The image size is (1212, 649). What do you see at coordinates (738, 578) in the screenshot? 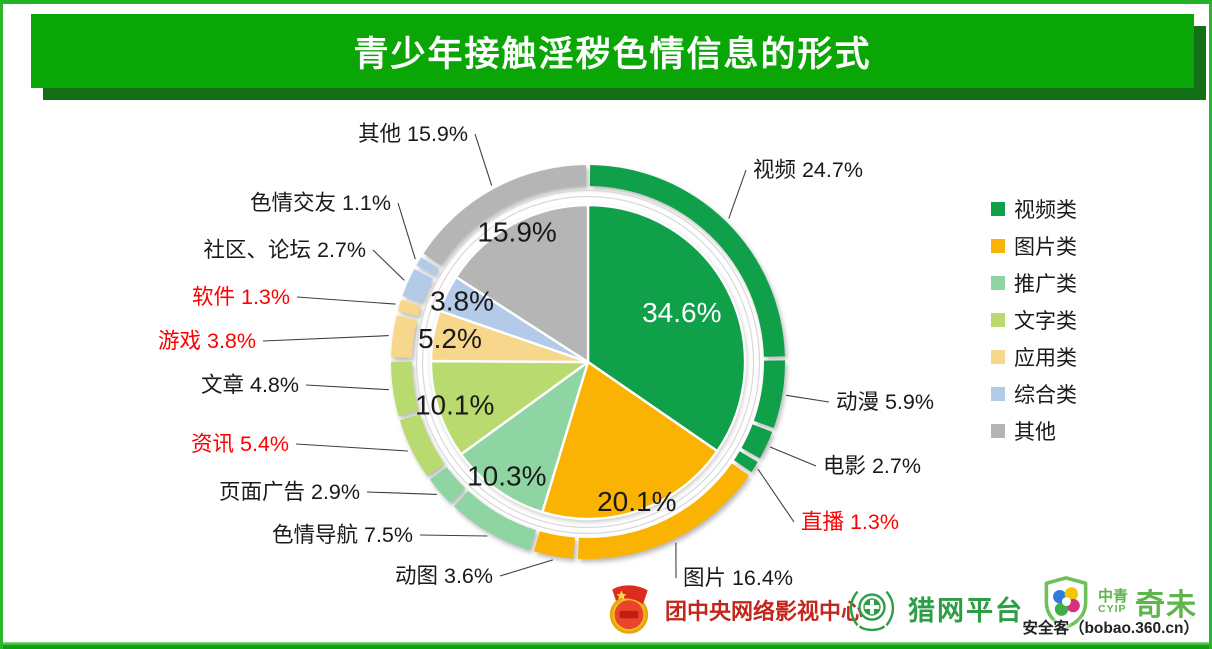
I see `callout-label: 图片 16.4%` at bounding box center [738, 578].